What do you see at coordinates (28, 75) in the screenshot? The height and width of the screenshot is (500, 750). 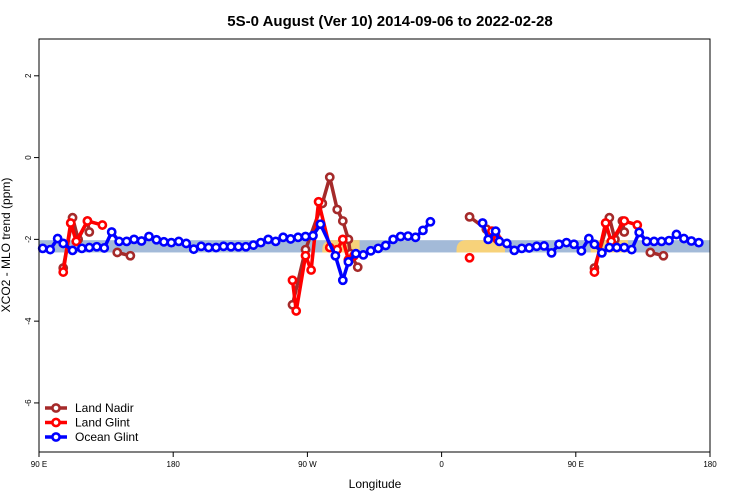 I see `y-tick-label: 2` at bounding box center [28, 75].